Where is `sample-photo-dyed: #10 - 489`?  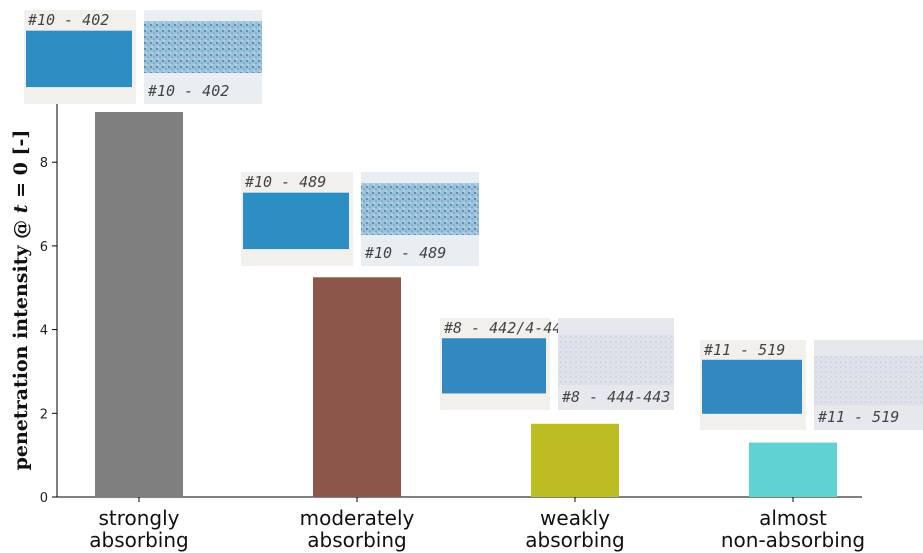 sample-photo-dyed: #10 - 489 is located at coordinates (297, 219).